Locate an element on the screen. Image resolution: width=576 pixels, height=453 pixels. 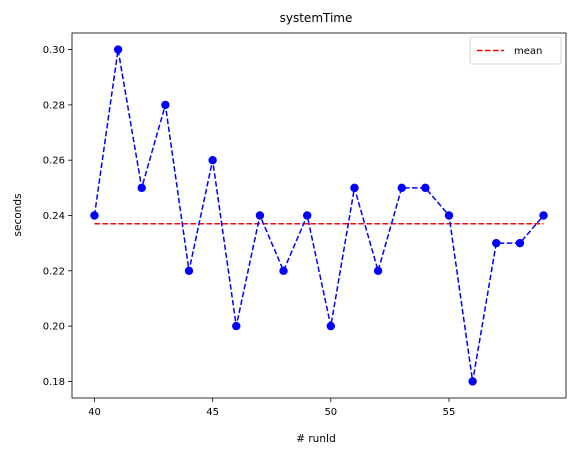
y-tick-label: 0.18 is located at coordinates (54, 382).